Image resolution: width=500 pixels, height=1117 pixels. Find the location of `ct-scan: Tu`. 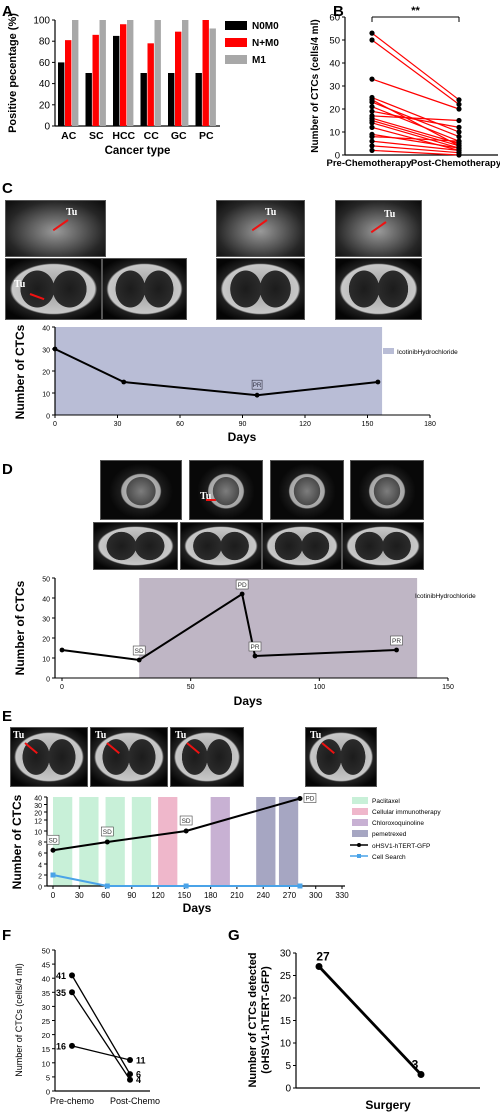

ct-scan: Tu is located at coordinates (129, 757).